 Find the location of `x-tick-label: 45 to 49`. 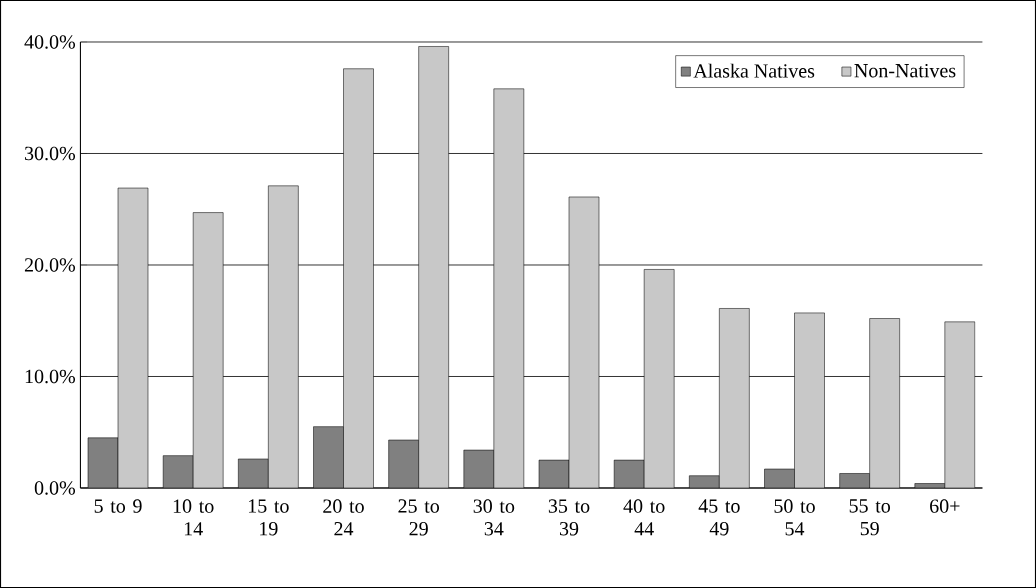

x-tick-label: 45 to 49 is located at coordinates (719, 517).